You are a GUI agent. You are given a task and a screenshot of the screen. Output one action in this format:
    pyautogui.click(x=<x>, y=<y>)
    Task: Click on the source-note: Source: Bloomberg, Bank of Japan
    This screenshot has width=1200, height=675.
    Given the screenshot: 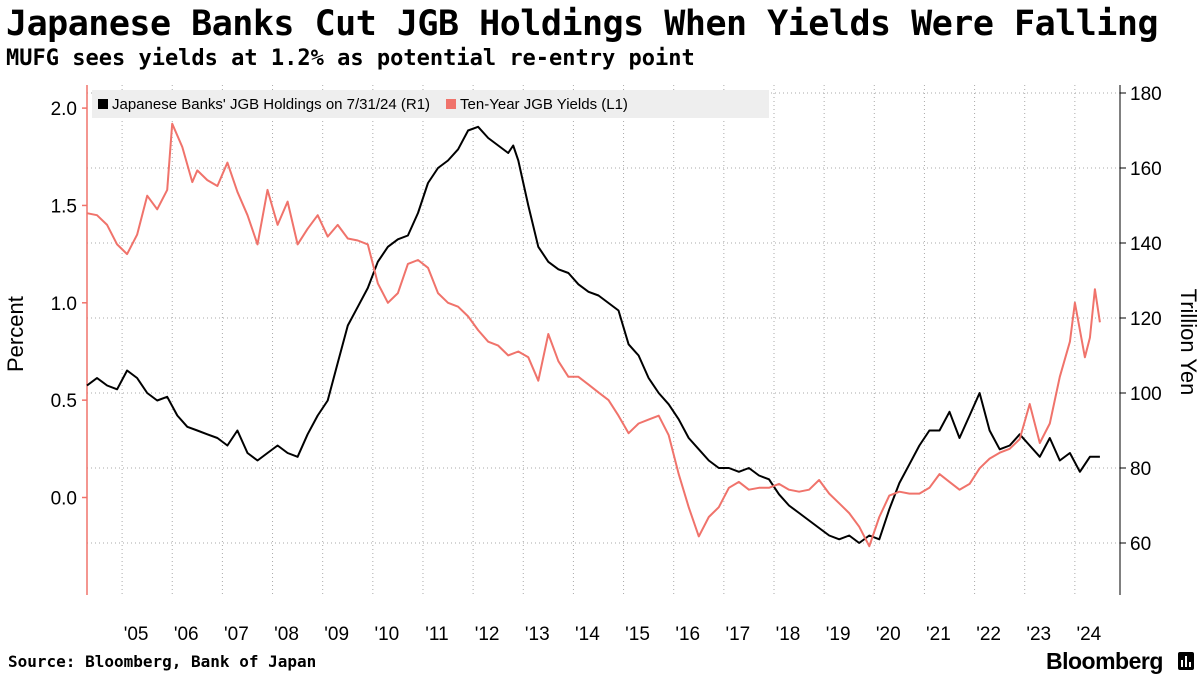 What is the action you would take?
    pyautogui.click(x=162, y=661)
    